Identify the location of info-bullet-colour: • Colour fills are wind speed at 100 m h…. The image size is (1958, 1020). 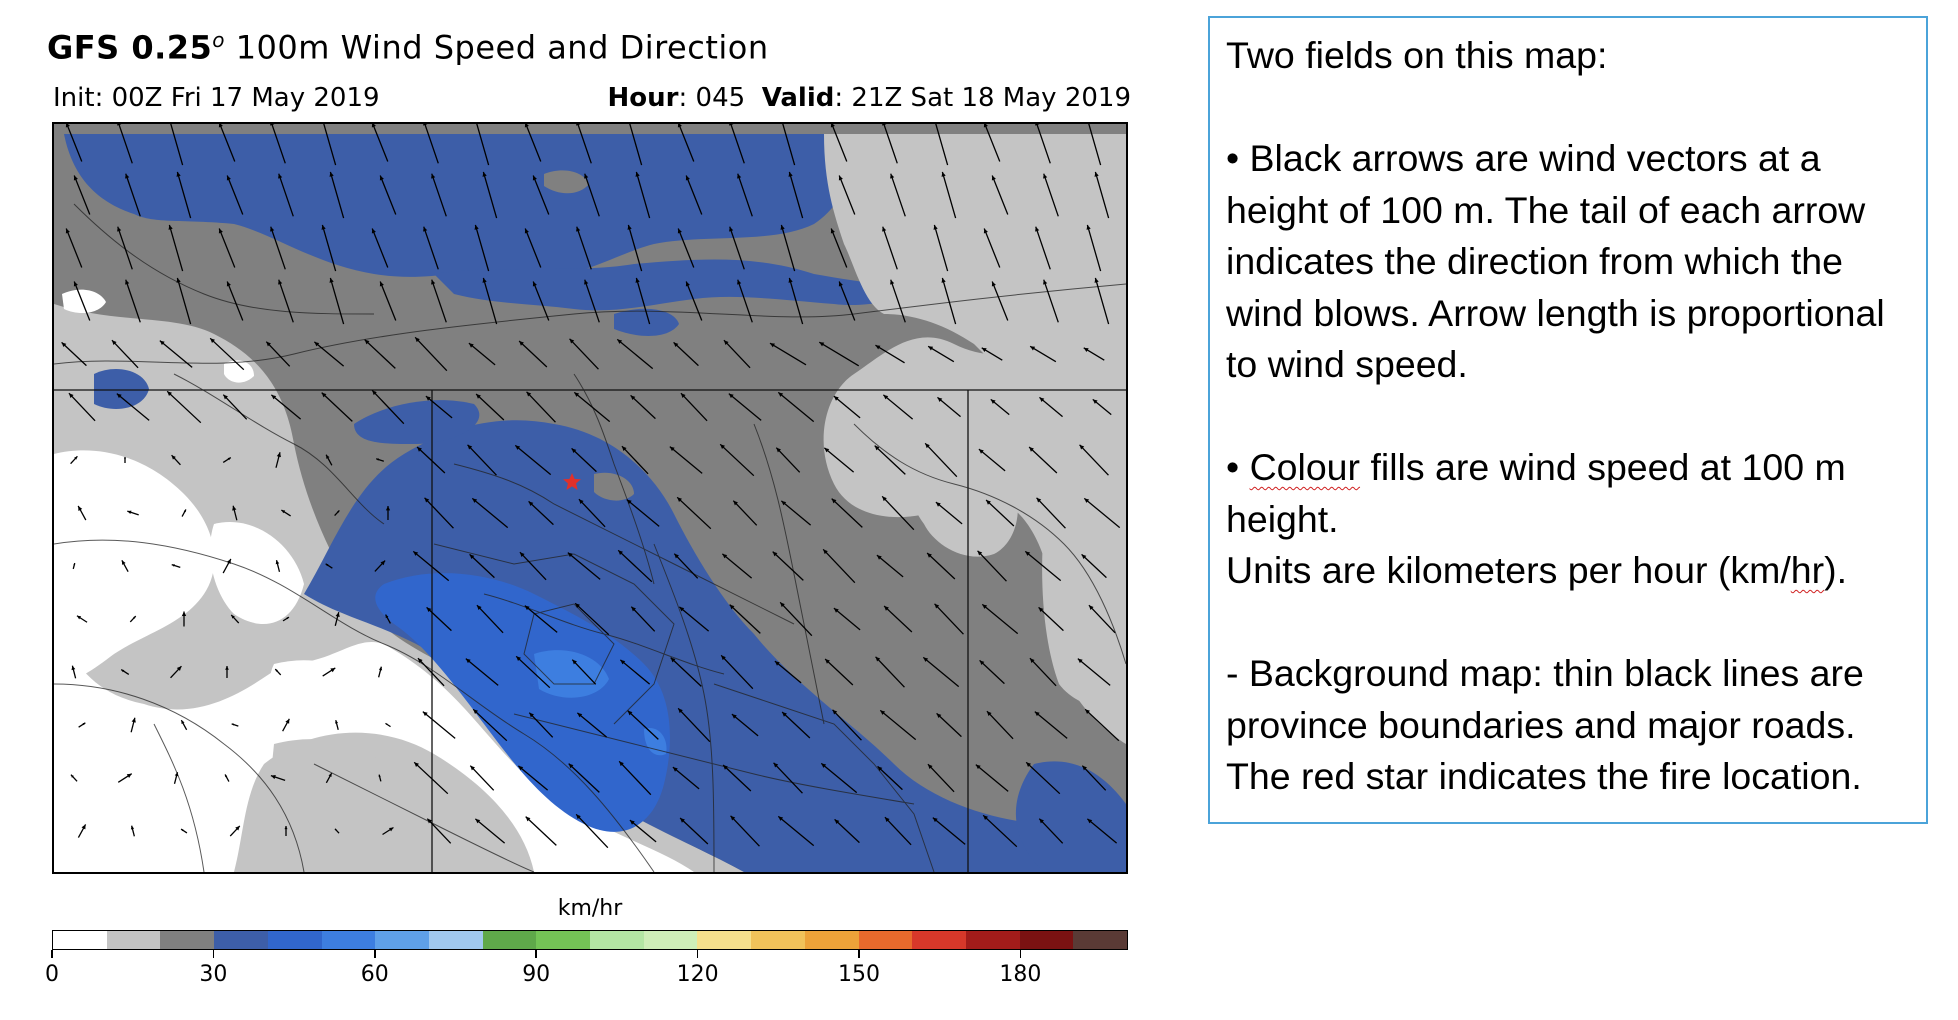
(1536, 493).